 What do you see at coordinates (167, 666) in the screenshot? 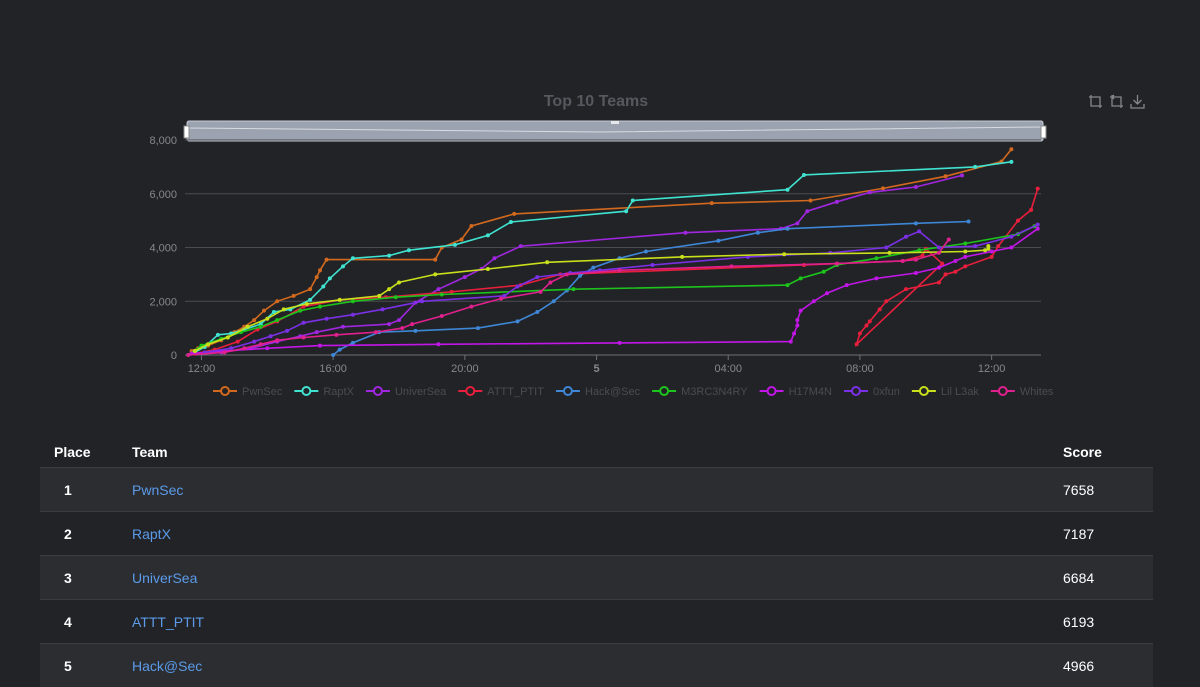
I see `team-link: Hack@Sec` at bounding box center [167, 666].